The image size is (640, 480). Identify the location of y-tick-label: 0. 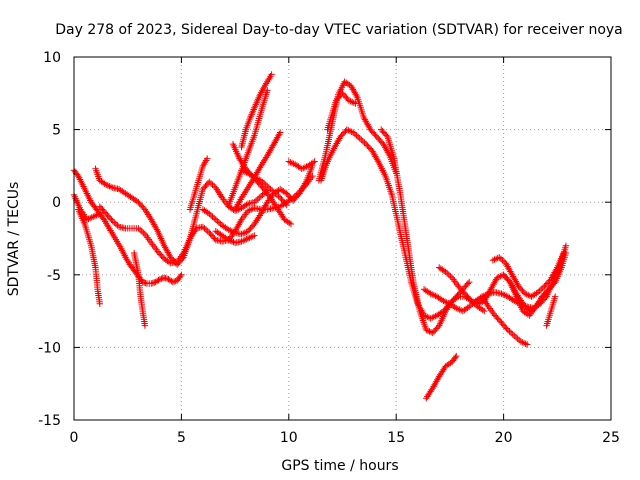
(56, 203).